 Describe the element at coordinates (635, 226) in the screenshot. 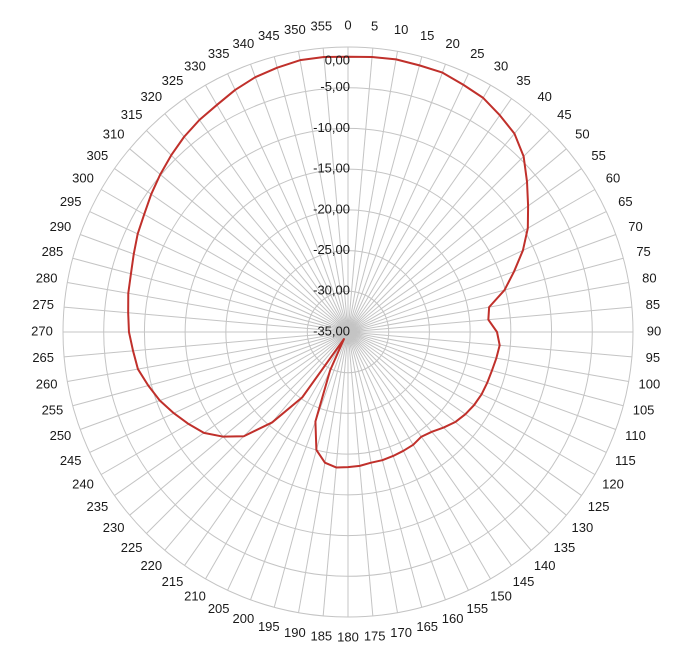

I see `angle-tick-label: 70` at that location.